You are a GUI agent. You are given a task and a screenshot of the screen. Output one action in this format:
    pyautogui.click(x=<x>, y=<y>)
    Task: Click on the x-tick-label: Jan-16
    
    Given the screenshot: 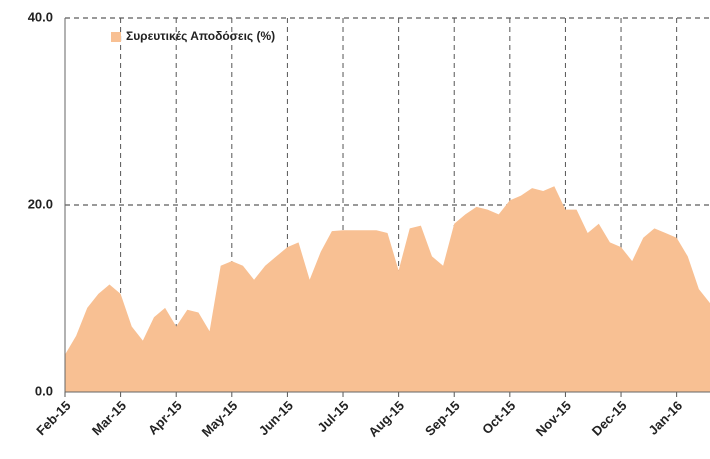 What is the action you would take?
    pyautogui.click(x=665, y=418)
    